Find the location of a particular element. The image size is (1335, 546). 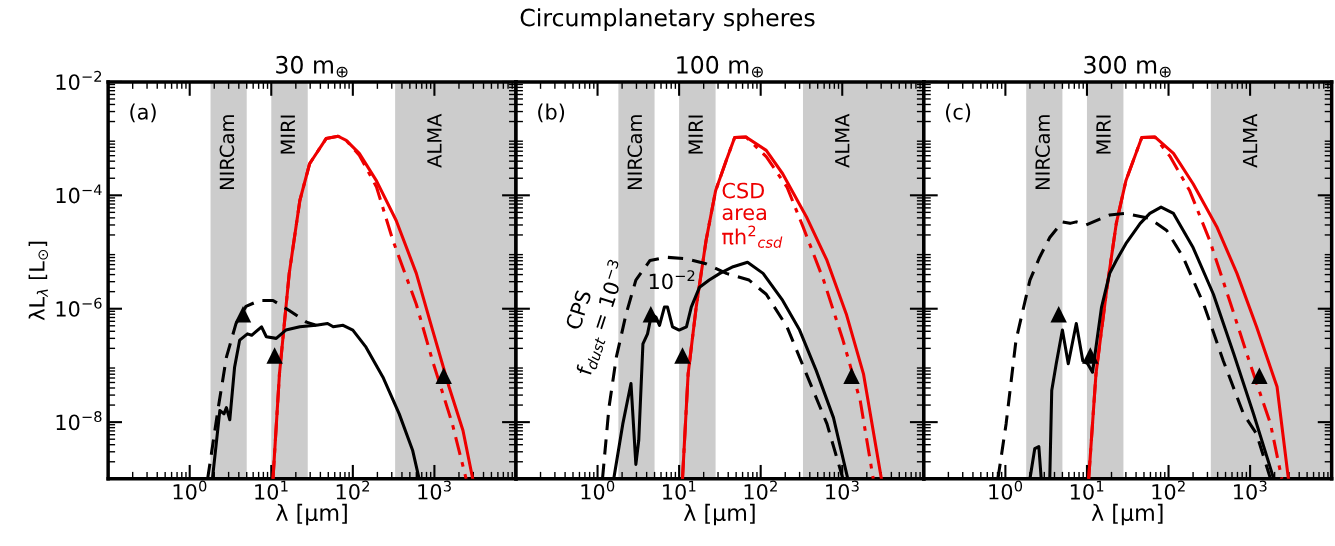

y-axis-title: λL$_{λ}$ [L$_{⊙}$] is located at coordinates (38, 281).